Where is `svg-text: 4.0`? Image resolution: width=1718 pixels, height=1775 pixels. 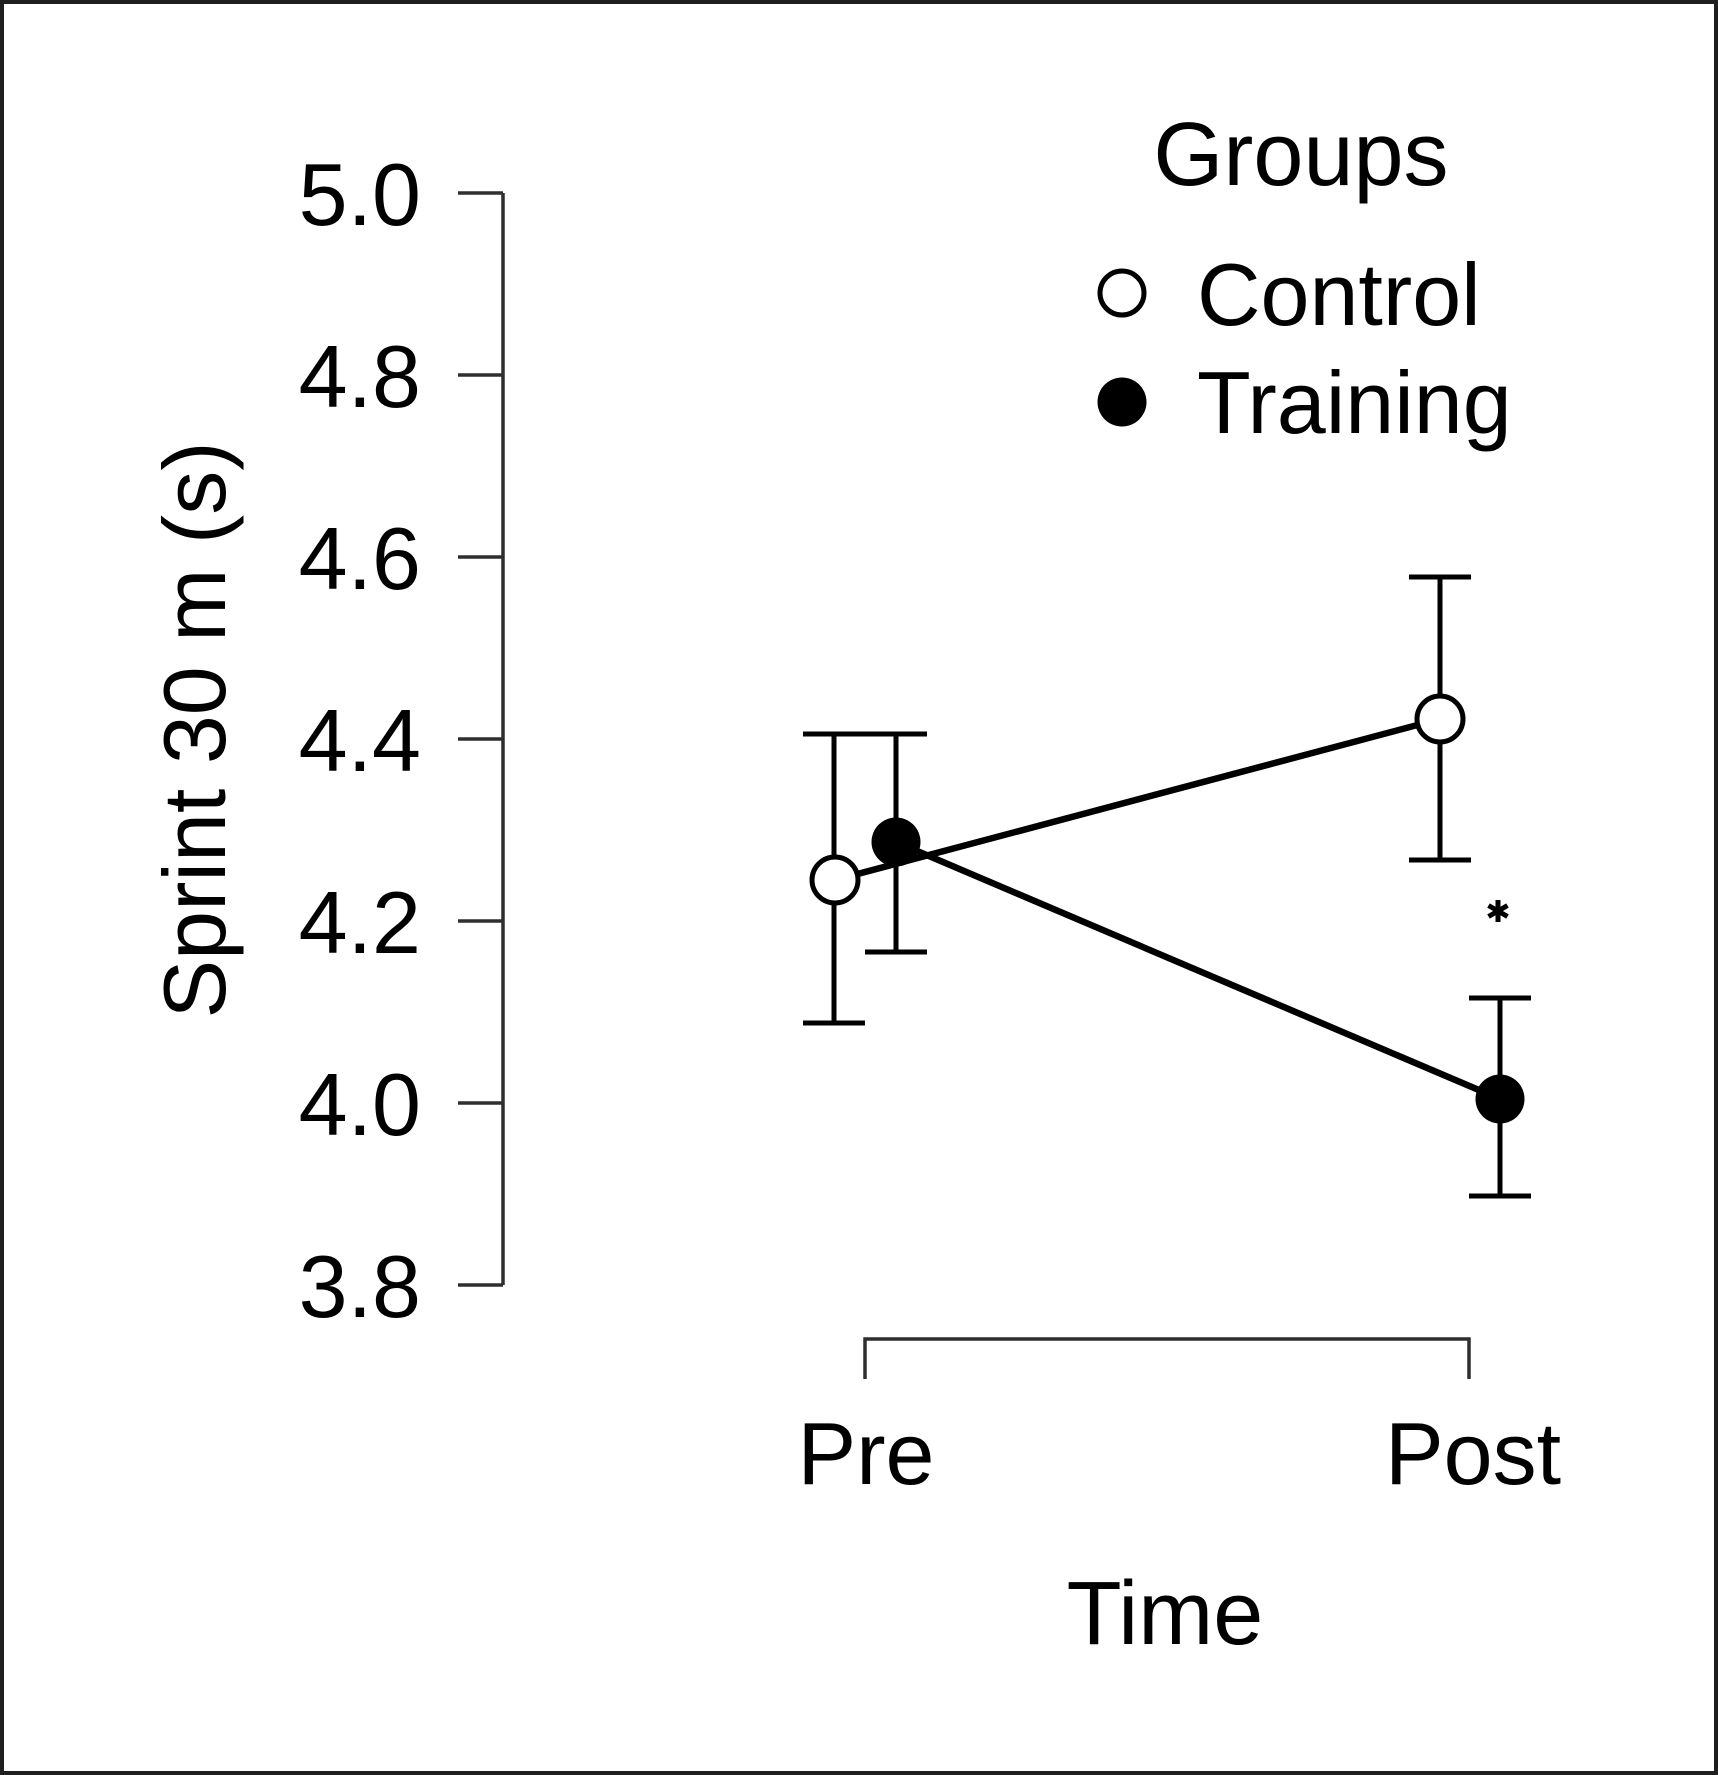
svg-text: 4.0 is located at coordinates (360, 1104).